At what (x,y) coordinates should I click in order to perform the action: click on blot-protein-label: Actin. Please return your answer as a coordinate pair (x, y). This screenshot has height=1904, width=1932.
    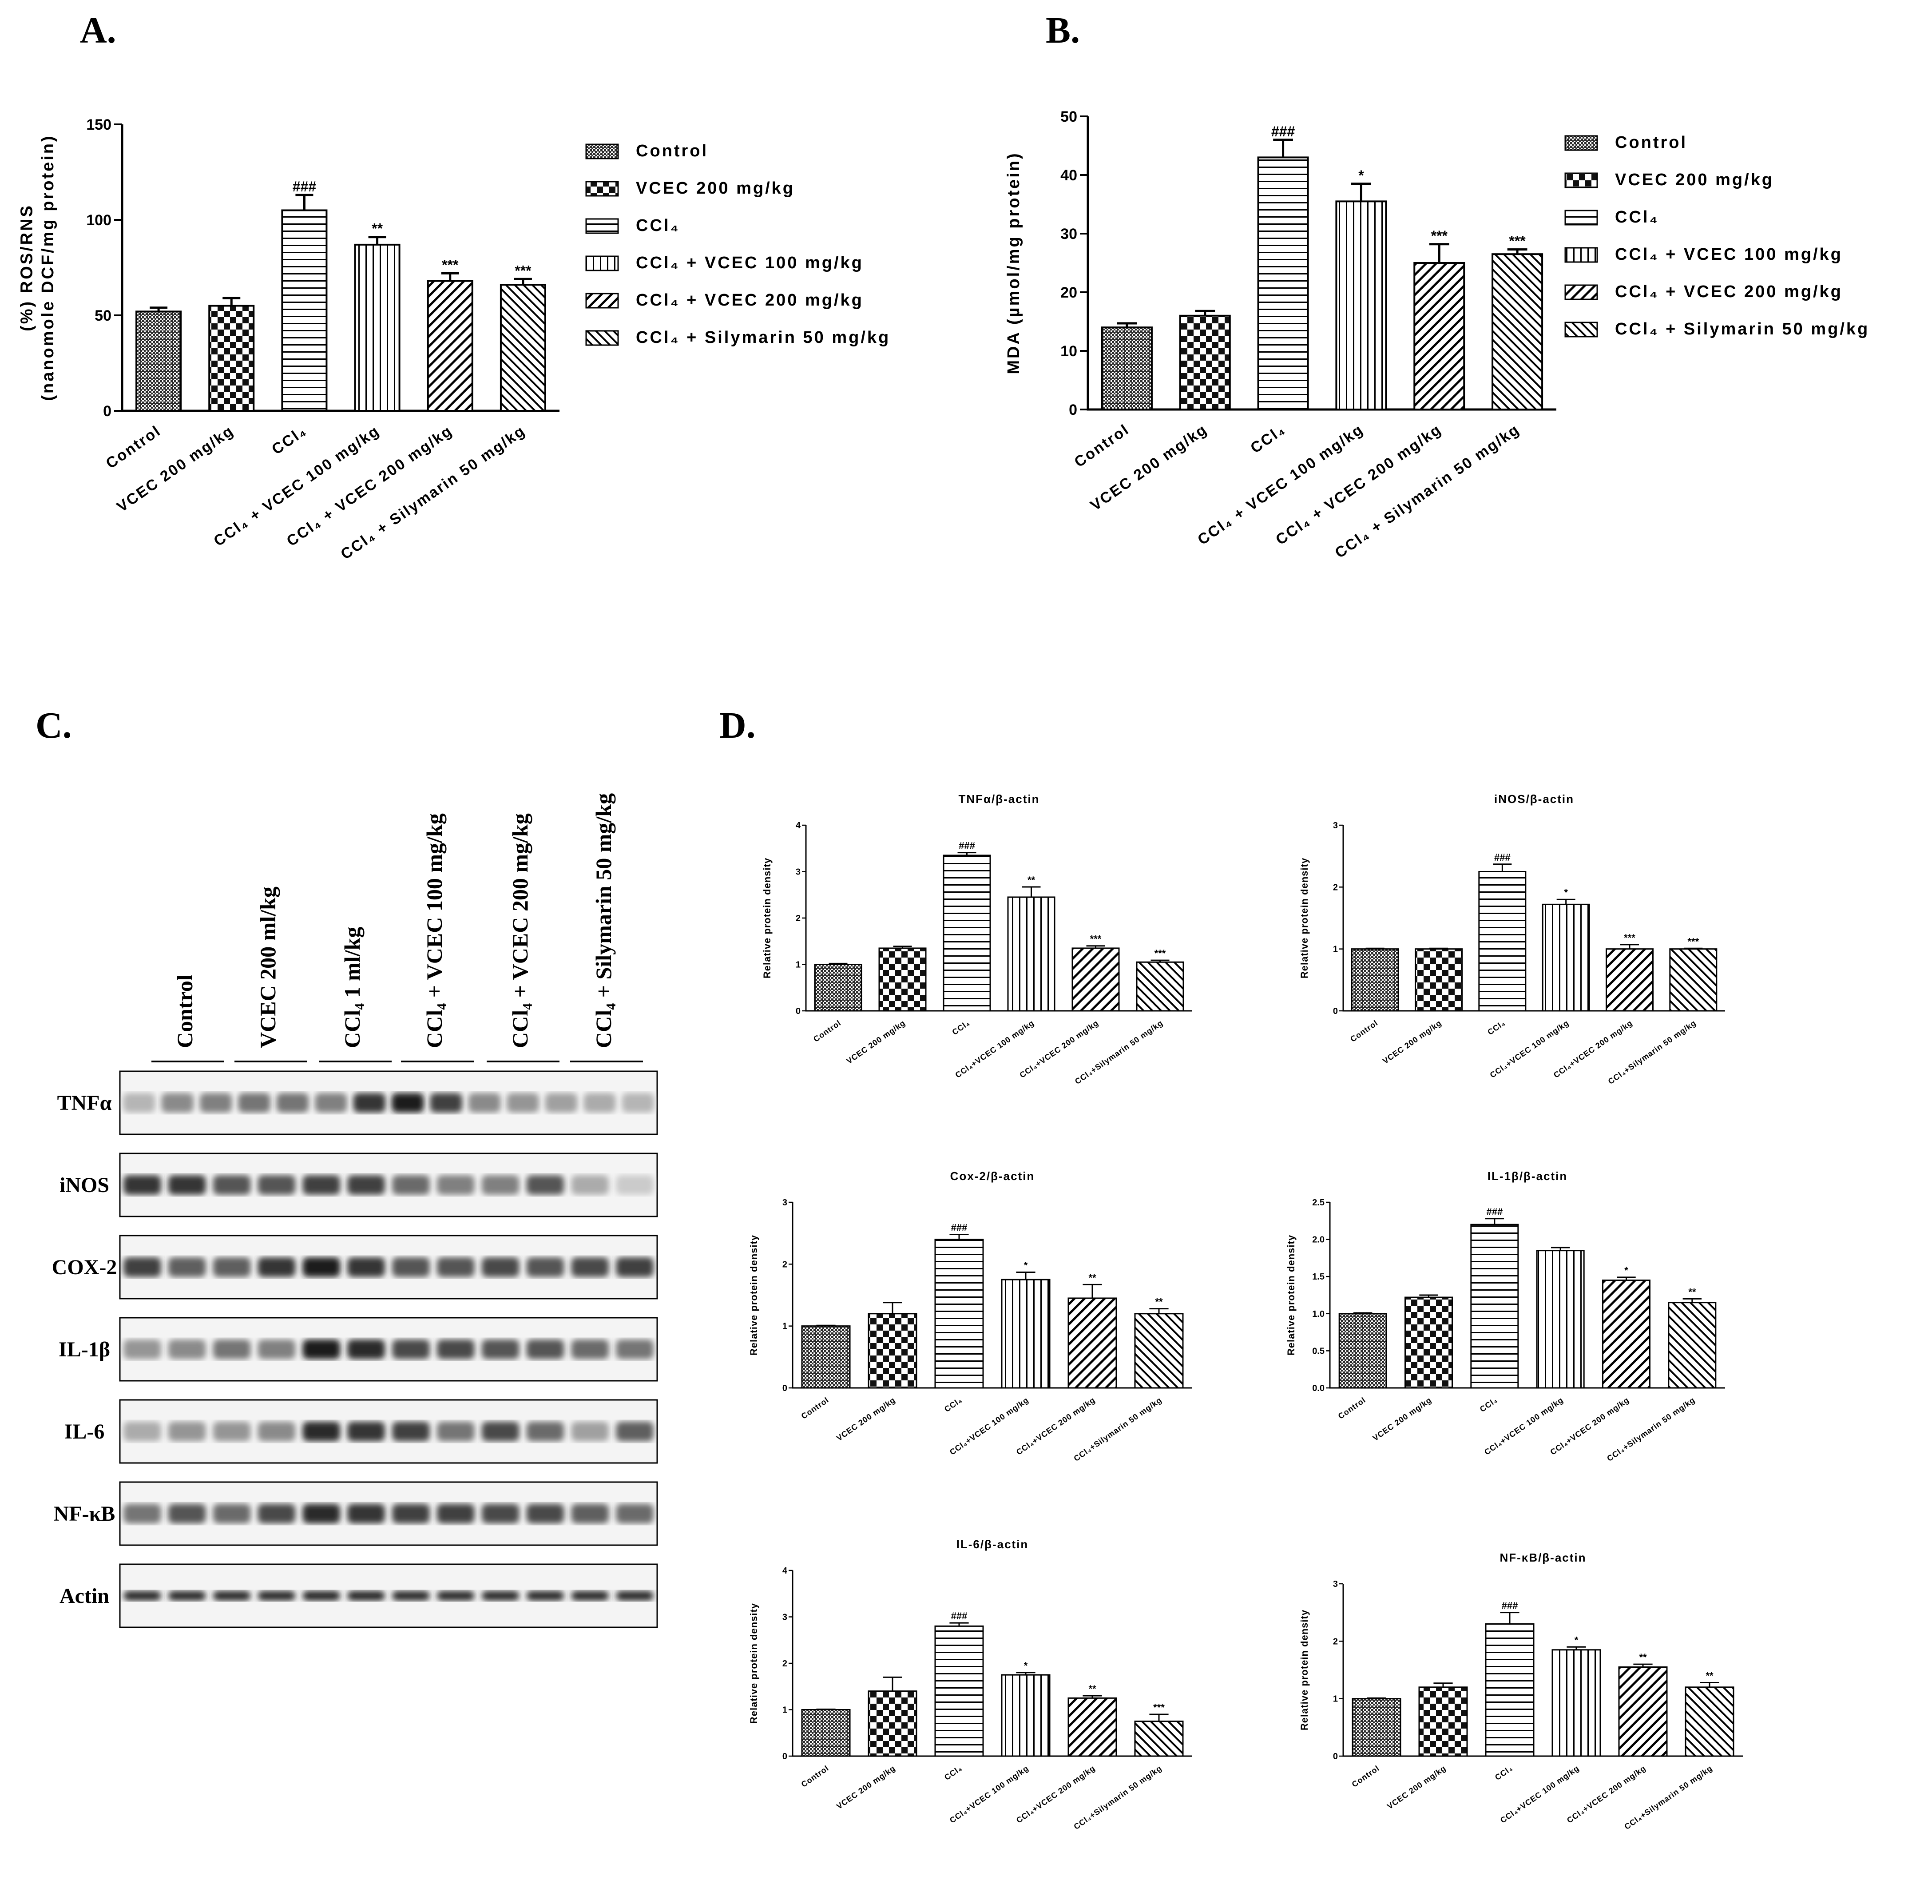
    Looking at the image, I should click on (84, 1596).